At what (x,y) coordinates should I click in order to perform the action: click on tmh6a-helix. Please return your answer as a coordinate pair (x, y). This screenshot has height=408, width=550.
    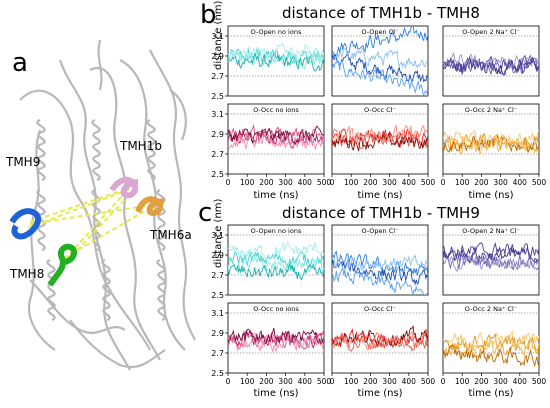
    Looking at the image, I should click on (150, 206).